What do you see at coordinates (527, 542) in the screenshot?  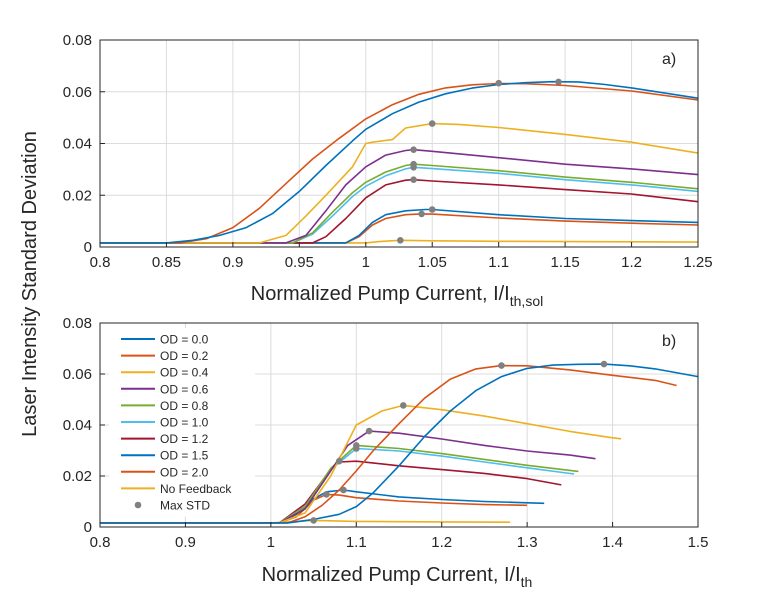 I see `panel-b-x-tick-label: 1.3` at bounding box center [527, 542].